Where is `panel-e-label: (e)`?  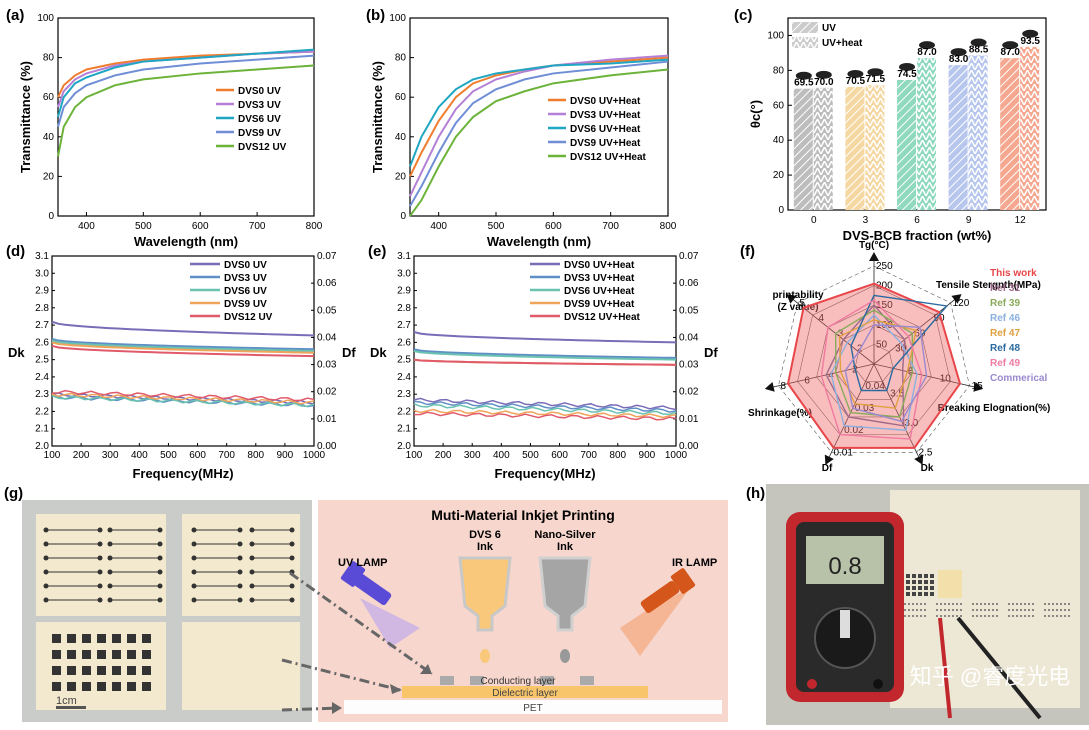
panel-e-label: (e) is located at coordinates (377, 251).